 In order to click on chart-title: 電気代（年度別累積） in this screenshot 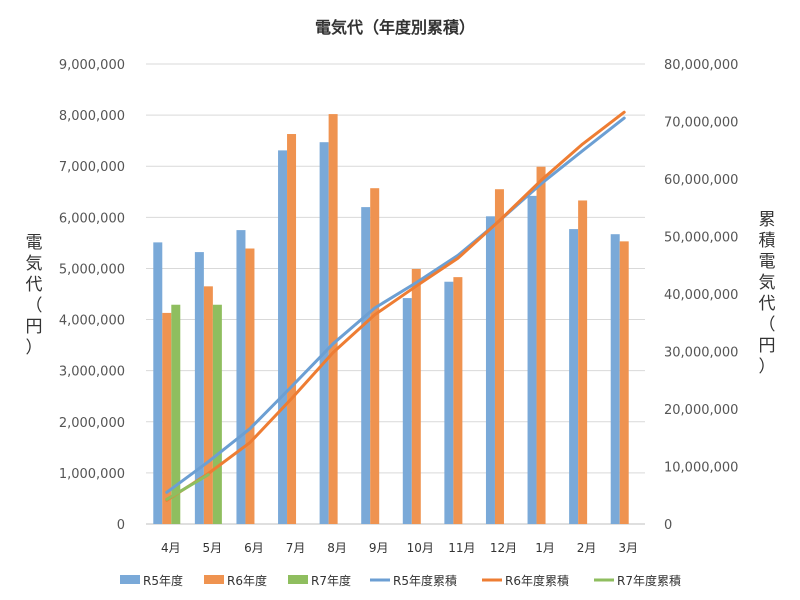, I will do `click(395, 27)`.